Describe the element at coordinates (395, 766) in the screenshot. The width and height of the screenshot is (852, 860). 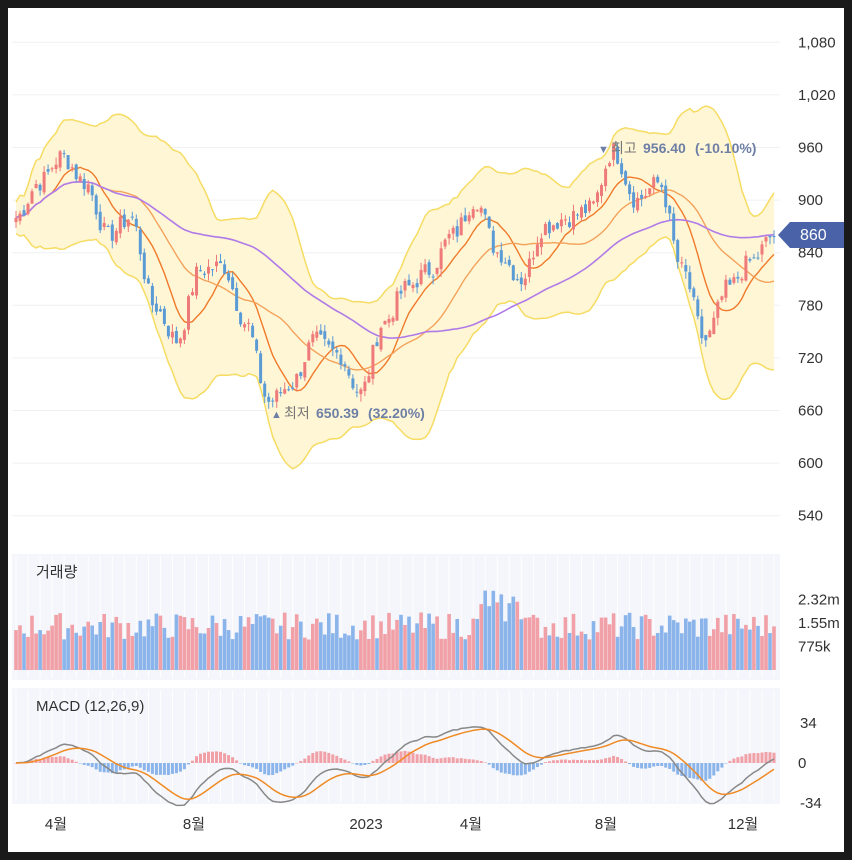
I see `macd-series` at that location.